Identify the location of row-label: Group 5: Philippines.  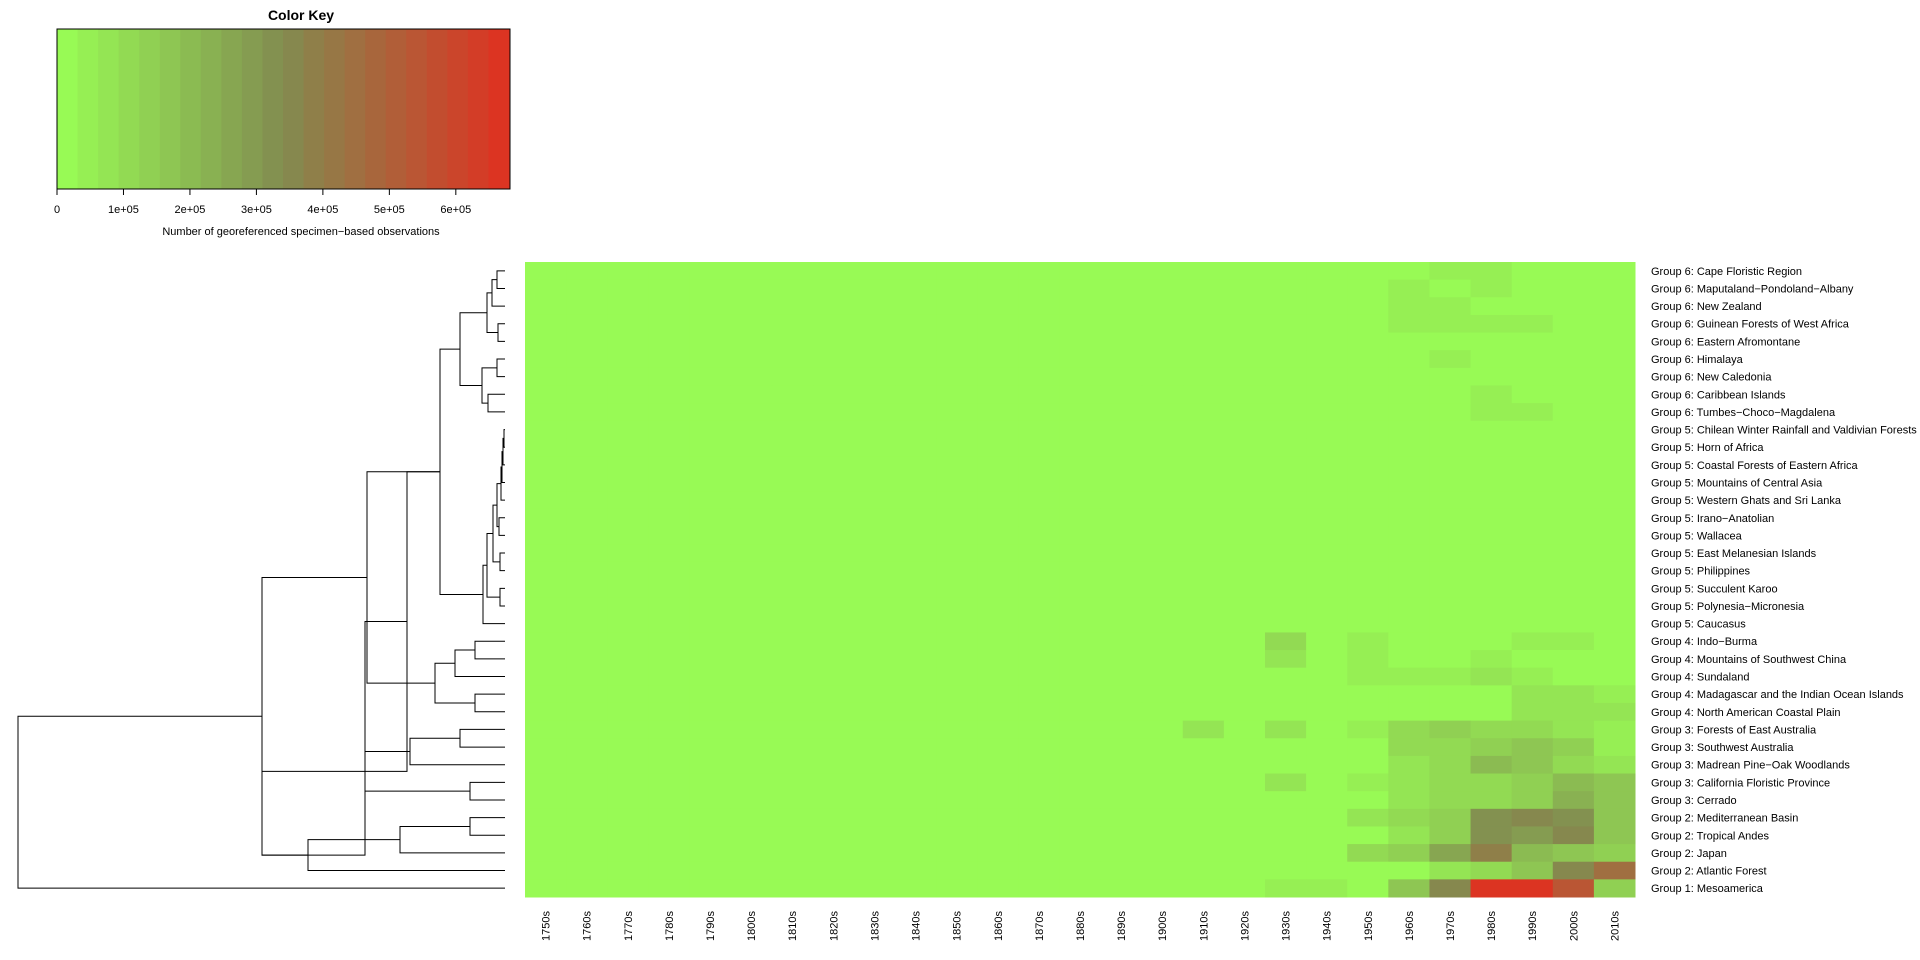
(1701, 572).